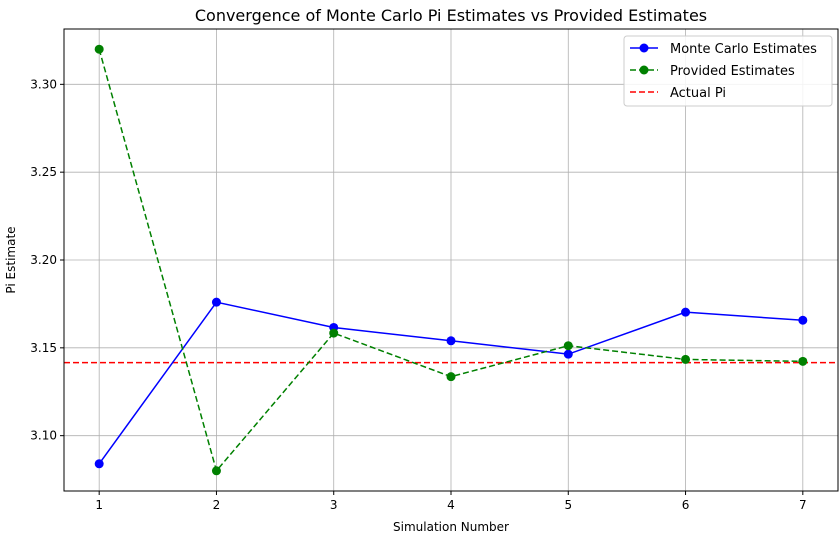 The image size is (840, 541). What do you see at coordinates (11, 259) in the screenshot?
I see `y-axis-title: Pi Estimate` at bounding box center [11, 259].